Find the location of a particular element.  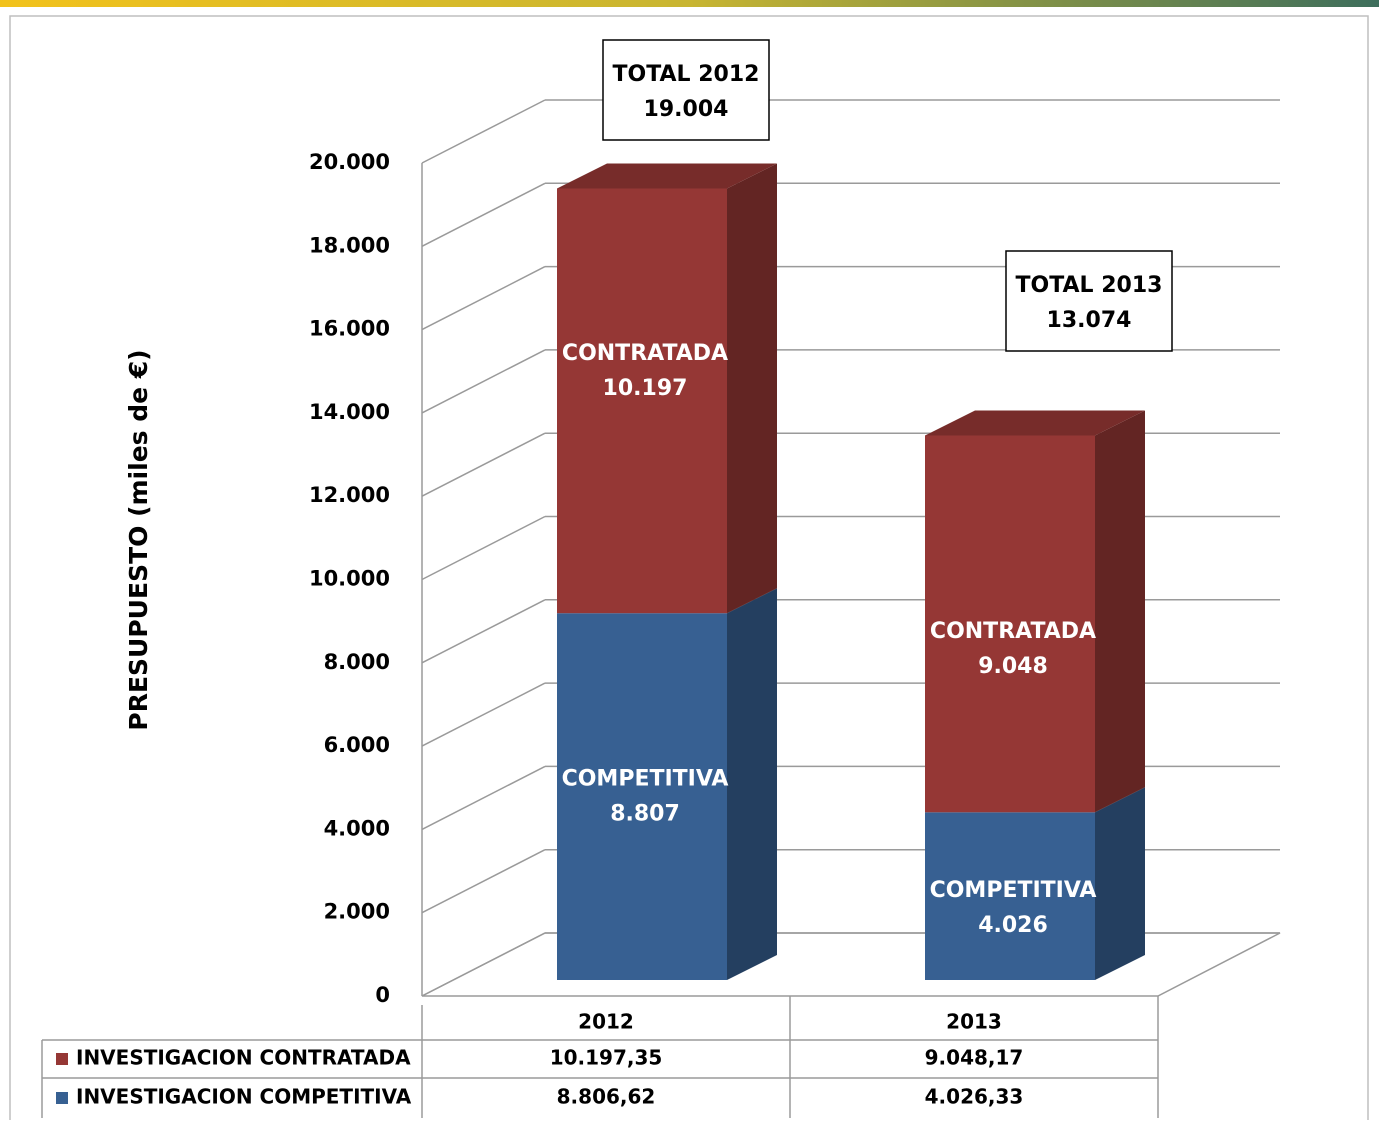

total-value: 13.074 is located at coordinates (1089, 320).